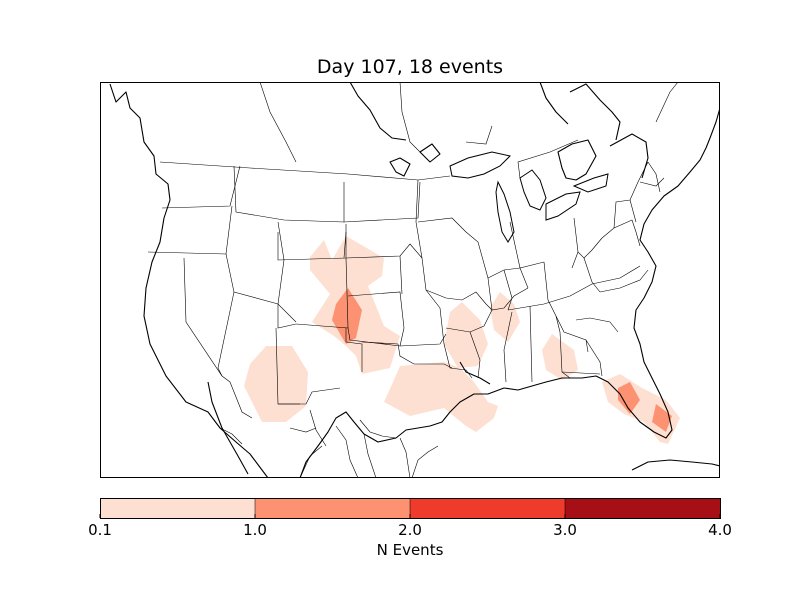  What do you see at coordinates (410, 530) in the screenshot?
I see `colorbar-tick-label: 2.0` at bounding box center [410, 530].